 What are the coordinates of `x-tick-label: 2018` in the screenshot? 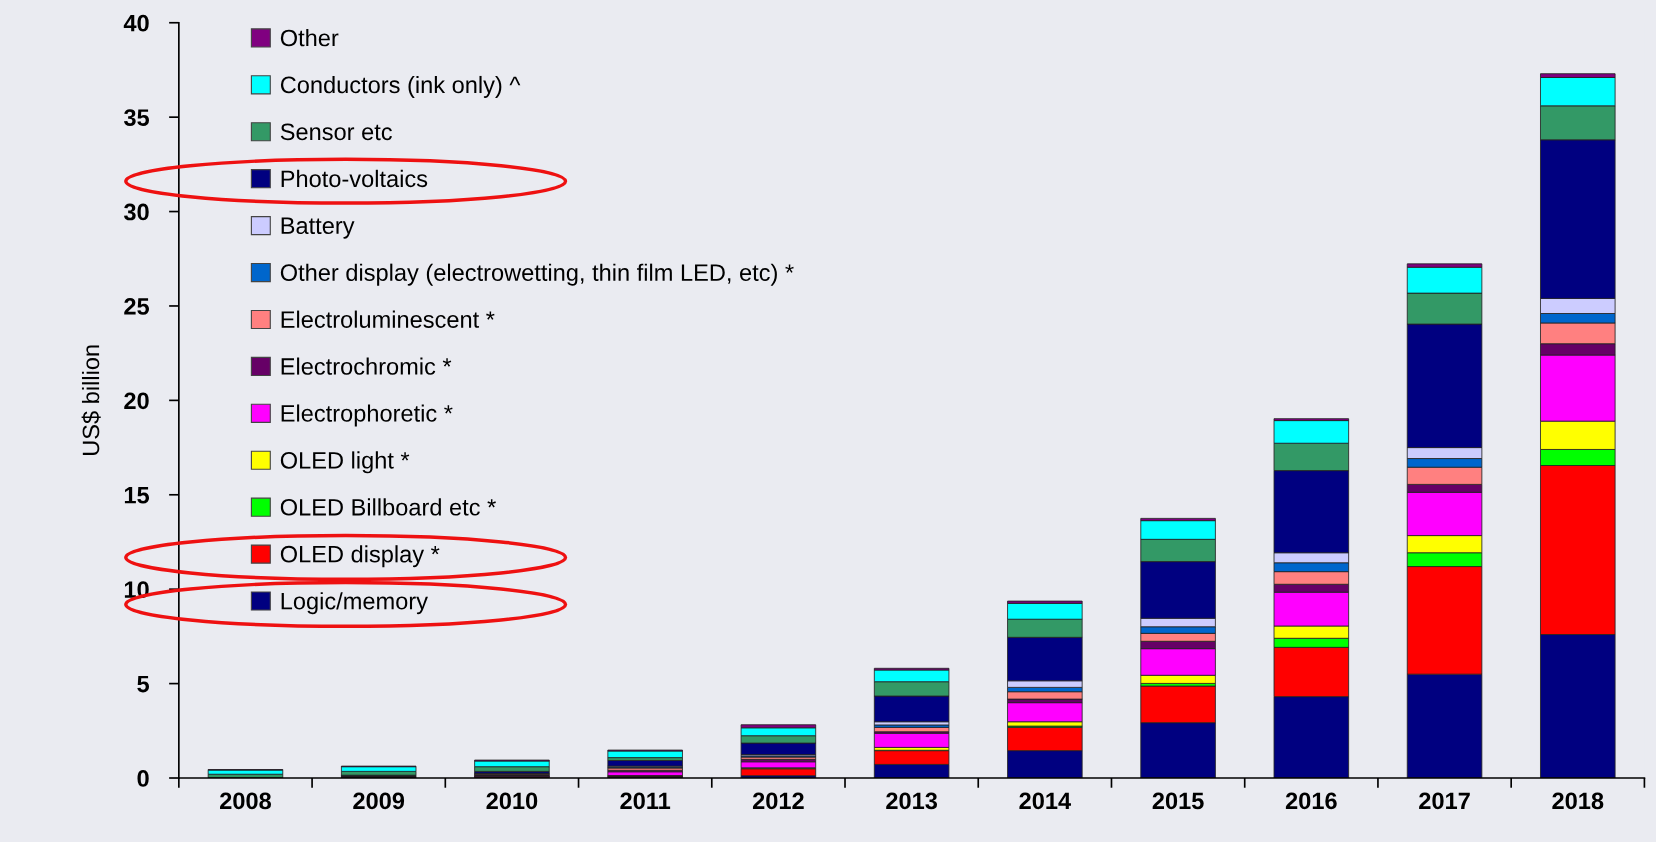 It's located at (1578, 801).